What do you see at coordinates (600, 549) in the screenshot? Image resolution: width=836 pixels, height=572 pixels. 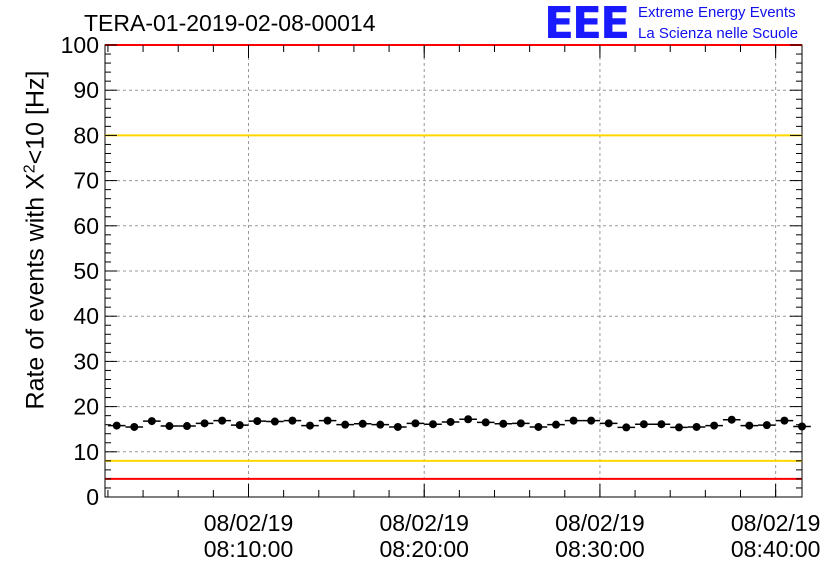 I see `x-tick-time: 08:30:00` at bounding box center [600, 549].